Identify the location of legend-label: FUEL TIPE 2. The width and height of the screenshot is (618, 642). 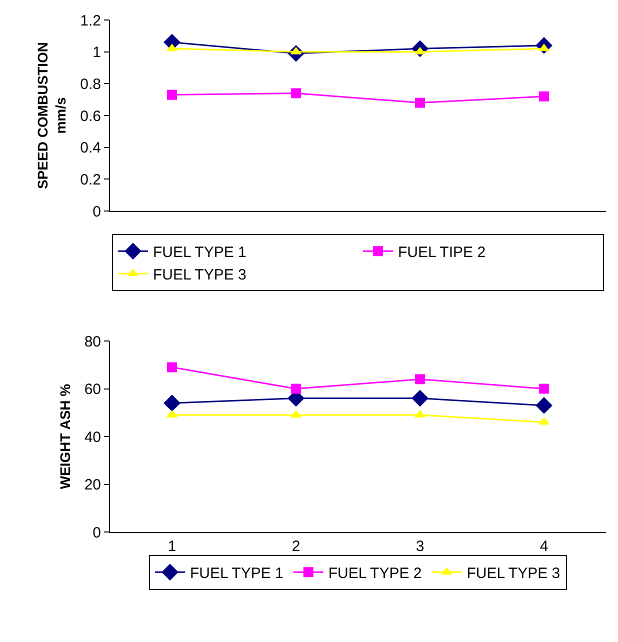
(442, 253).